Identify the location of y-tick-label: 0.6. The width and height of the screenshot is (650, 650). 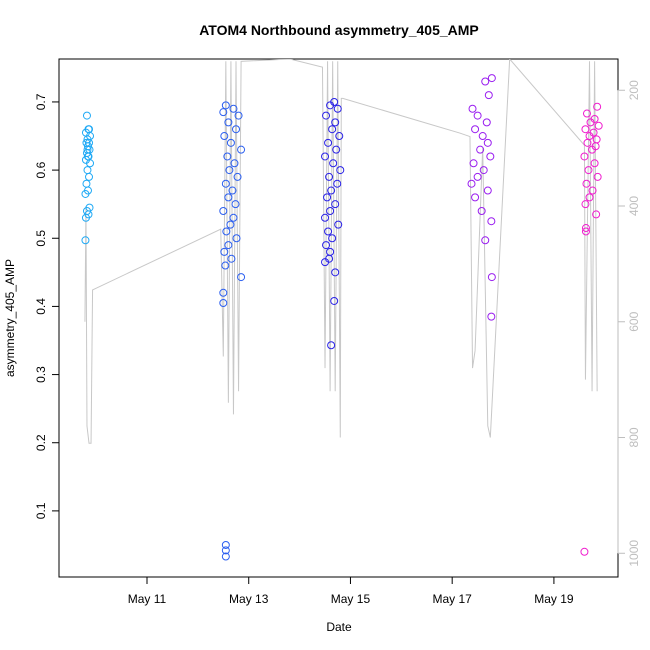
(41, 169).